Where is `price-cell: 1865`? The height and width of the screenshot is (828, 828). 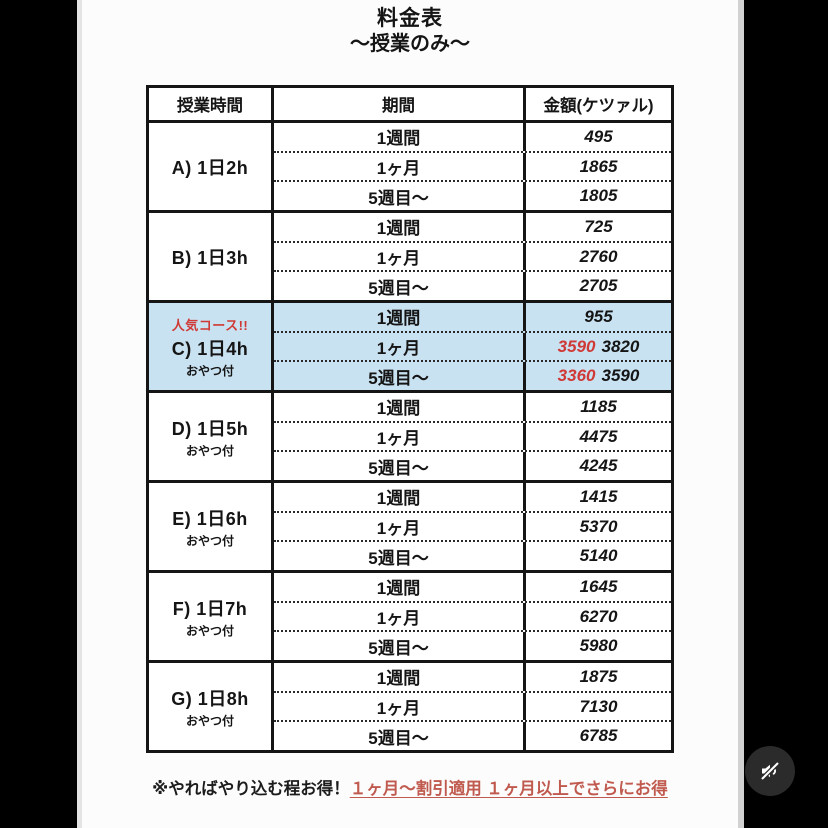
price-cell: 1865 is located at coordinates (597, 166).